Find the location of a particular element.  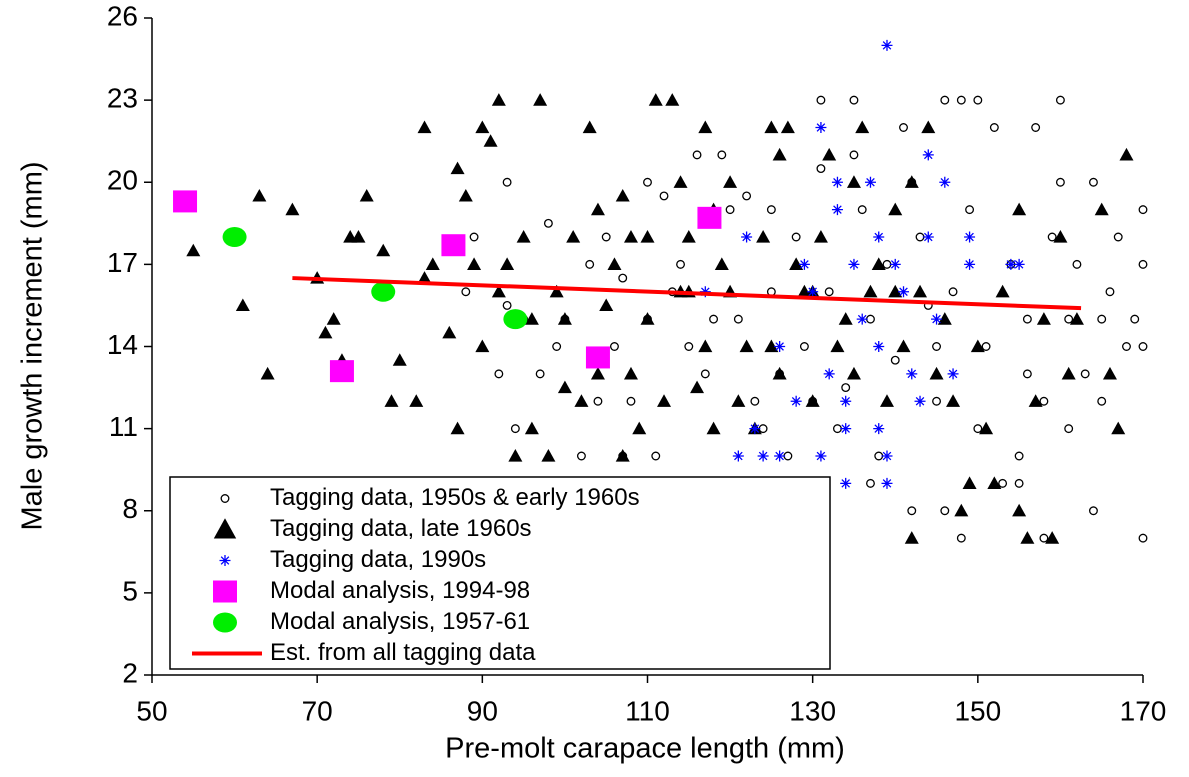

y-tick-label: 14 is located at coordinates (122, 344).